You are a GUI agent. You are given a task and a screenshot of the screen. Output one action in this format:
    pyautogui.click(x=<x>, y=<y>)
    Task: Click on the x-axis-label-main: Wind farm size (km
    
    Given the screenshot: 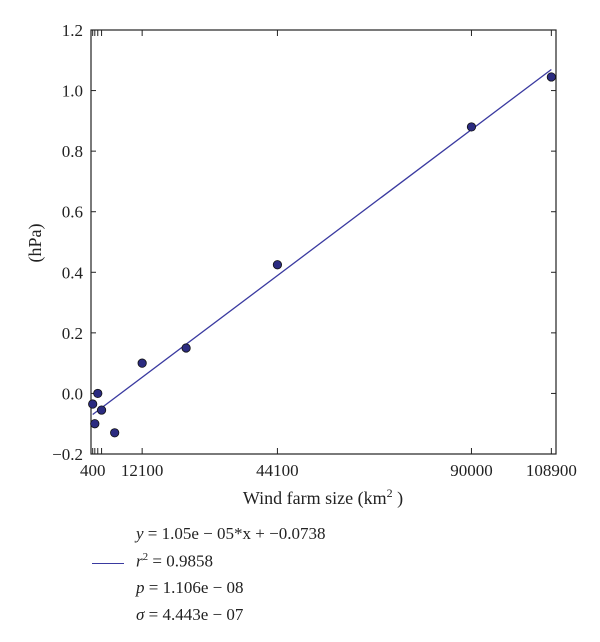 What is the action you would take?
    pyautogui.click(x=315, y=498)
    